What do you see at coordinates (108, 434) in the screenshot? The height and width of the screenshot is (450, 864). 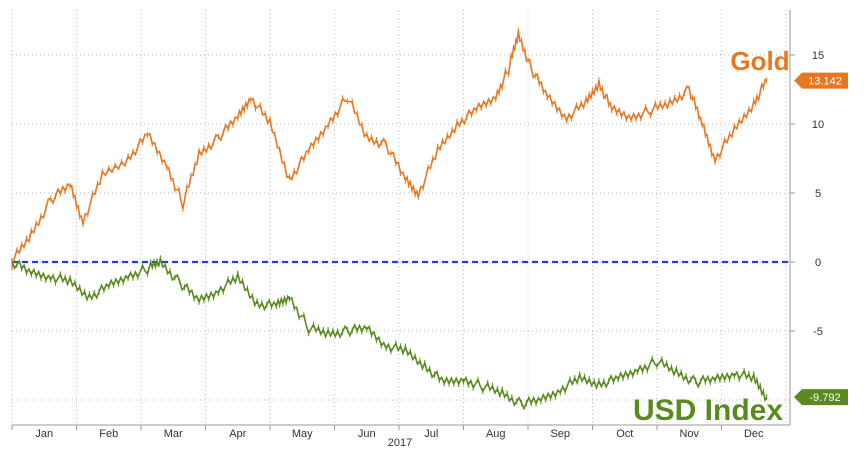 I see `x-tick-label: Feb` at bounding box center [108, 434].